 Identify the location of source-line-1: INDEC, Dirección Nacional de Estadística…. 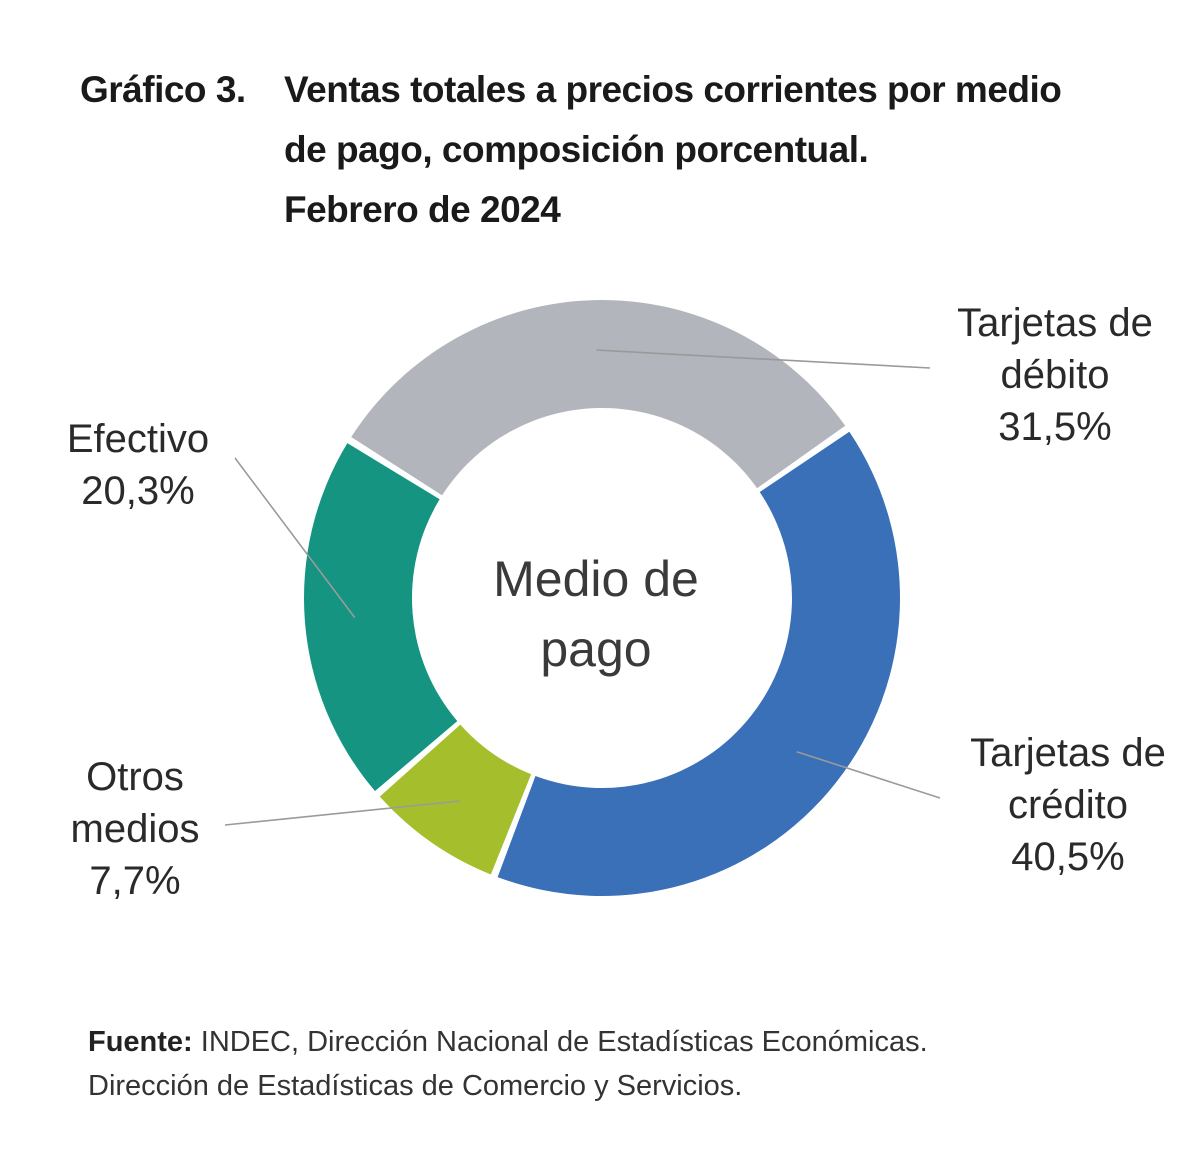
(560, 1042).